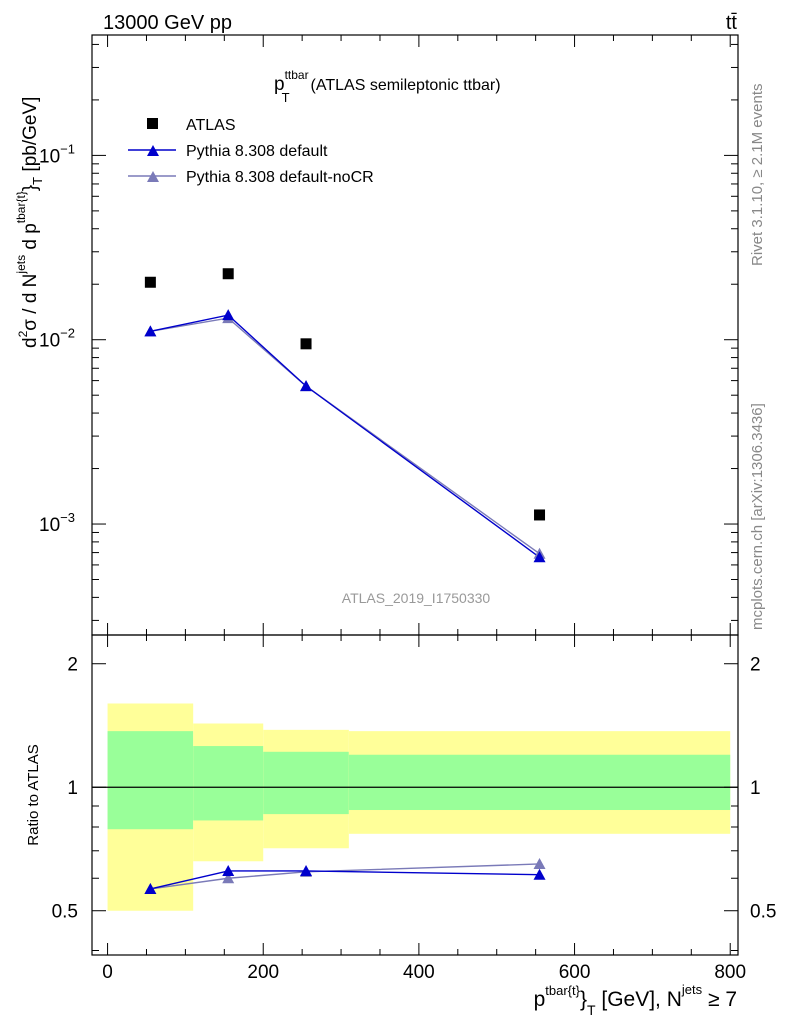  I want to click on x-tick-label: 200, so click(263, 972).